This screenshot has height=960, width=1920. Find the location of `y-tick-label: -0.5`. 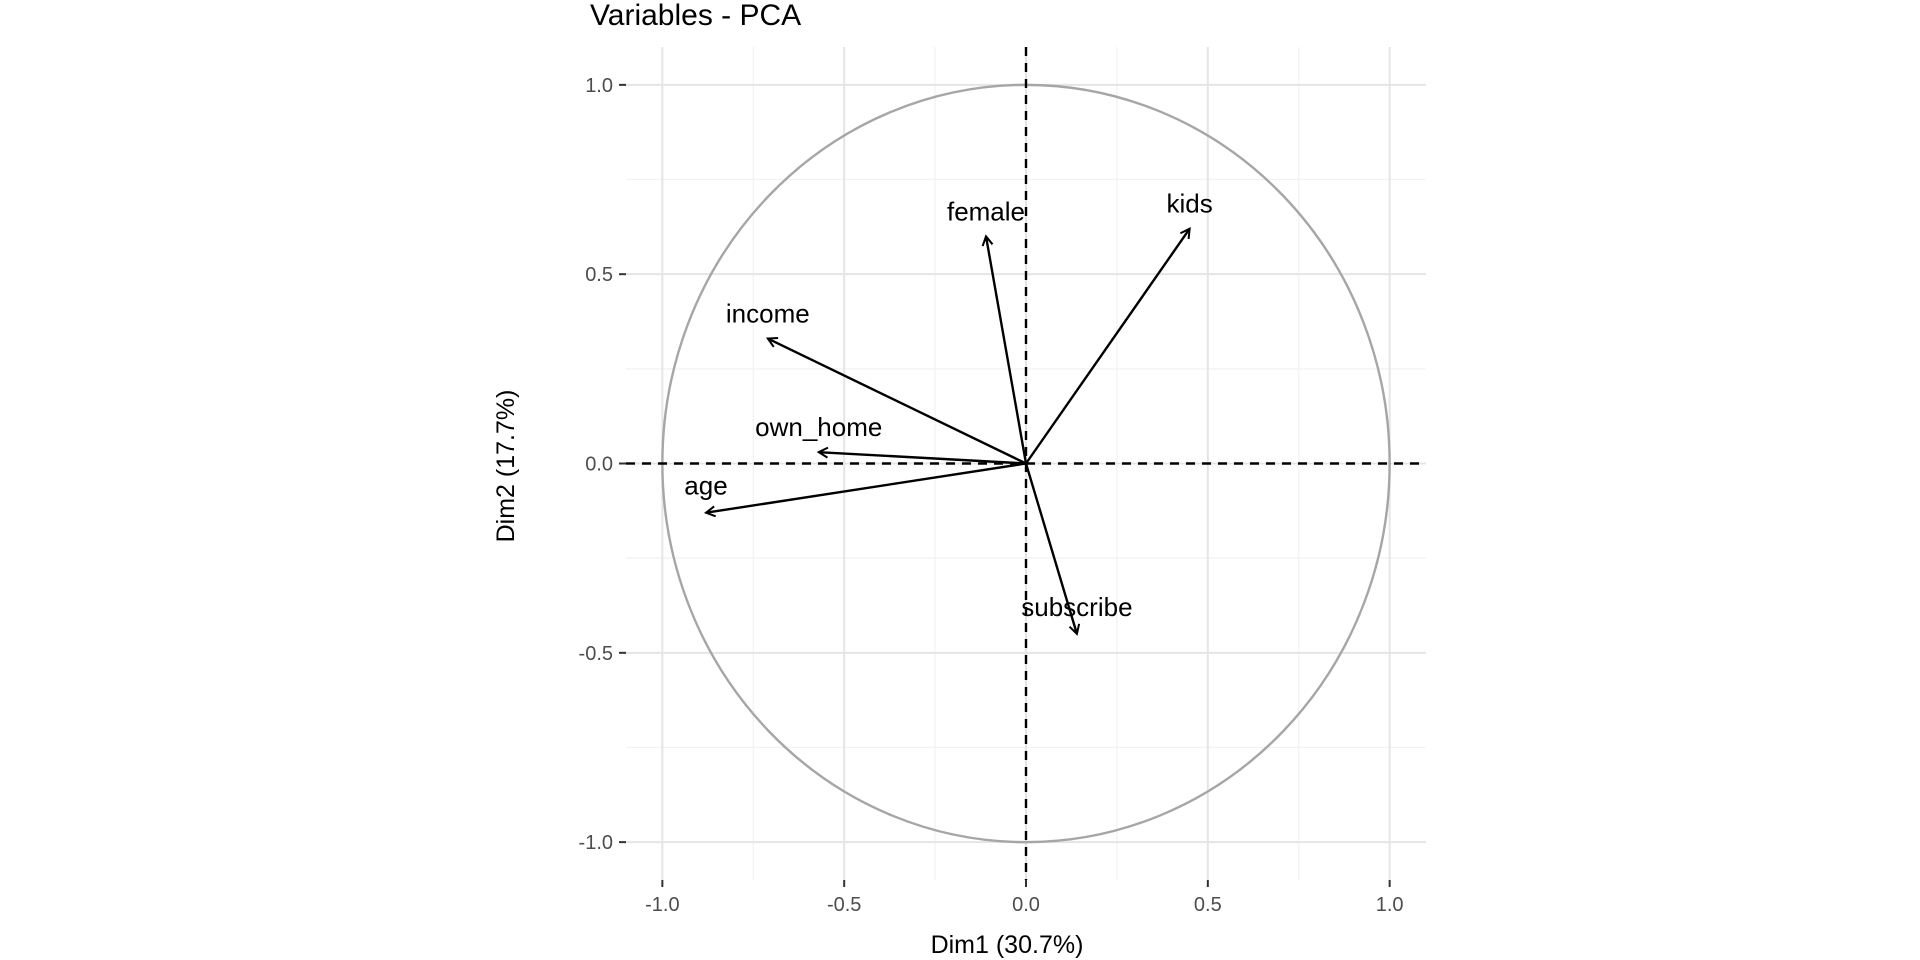

y-tick-label: -0.5 is located at coordinates (596, 654).